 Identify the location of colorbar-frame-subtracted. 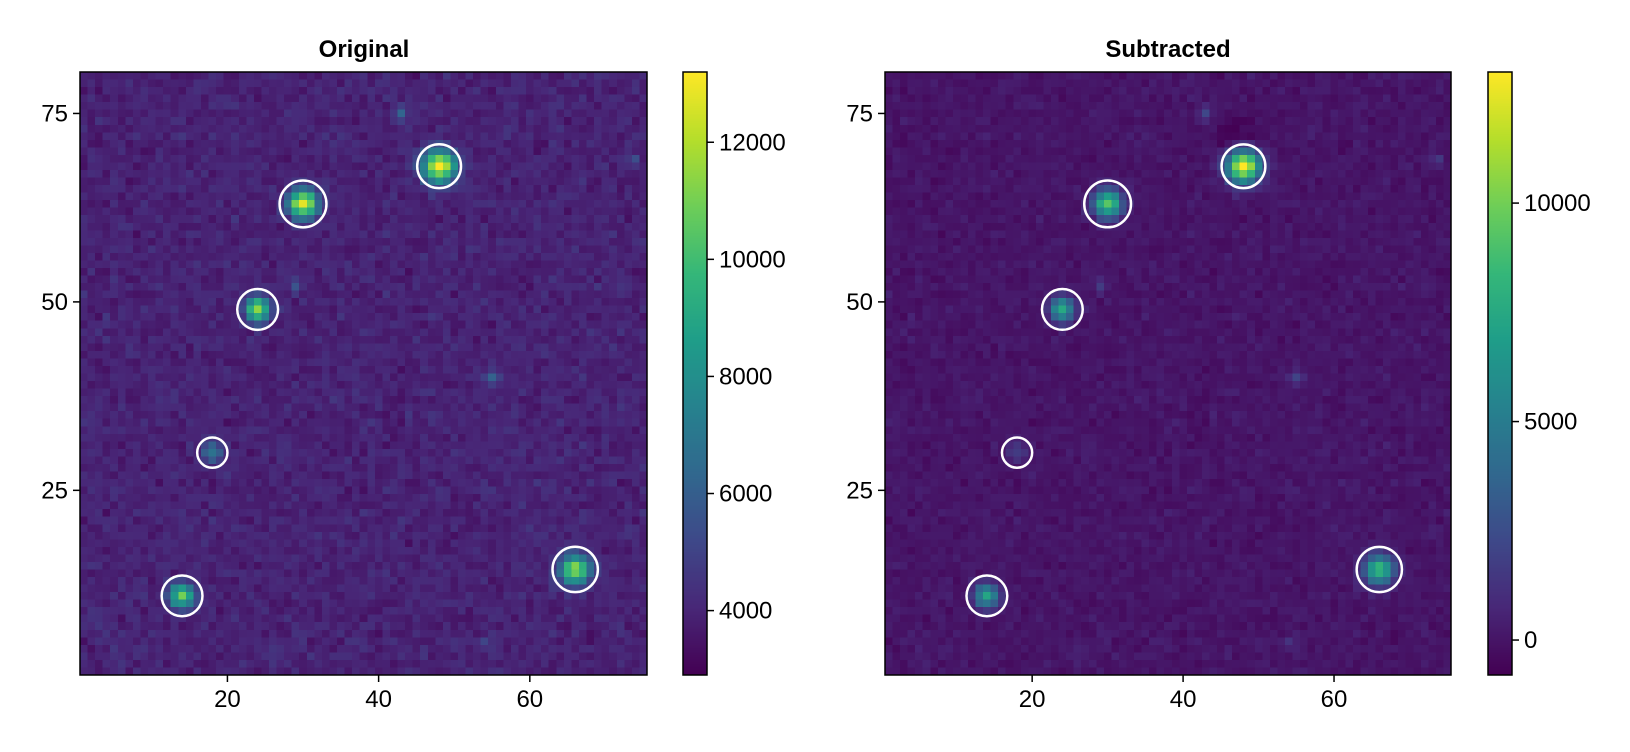
(1500, 373).